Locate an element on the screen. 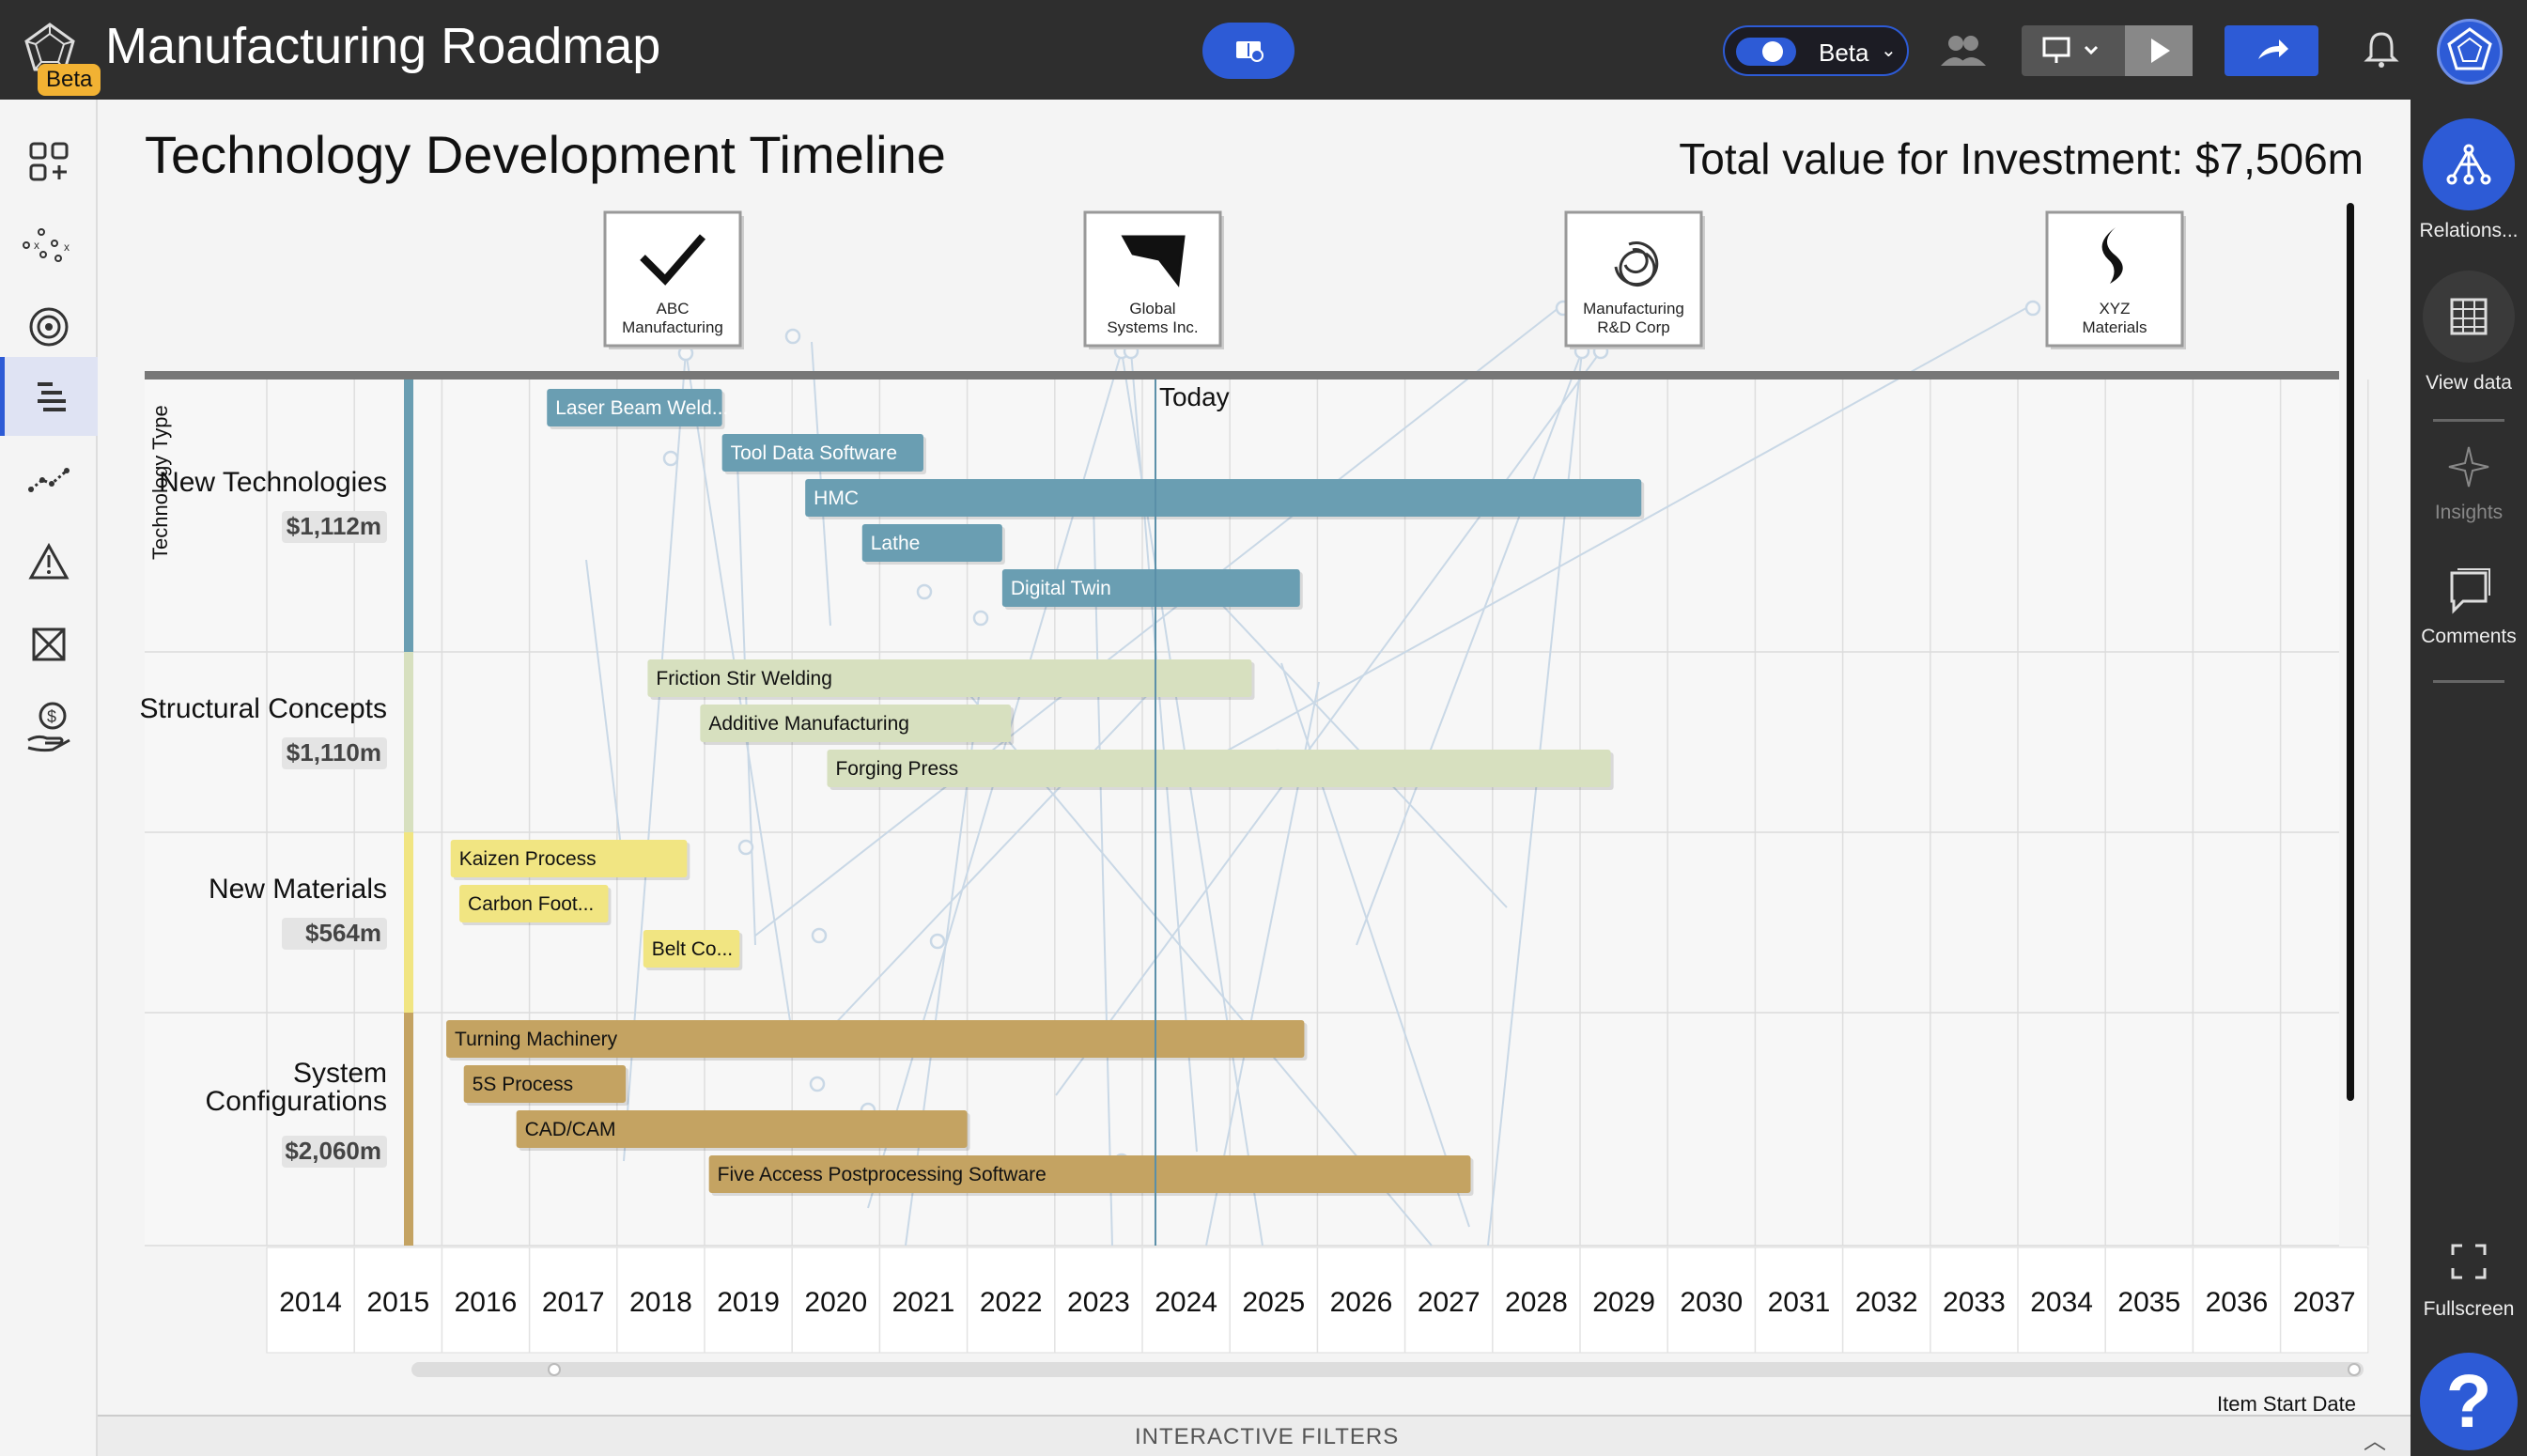 This screenshot has height=1456, width=2527. group-name: Structural Concepts is located at coordinates (263, 708).